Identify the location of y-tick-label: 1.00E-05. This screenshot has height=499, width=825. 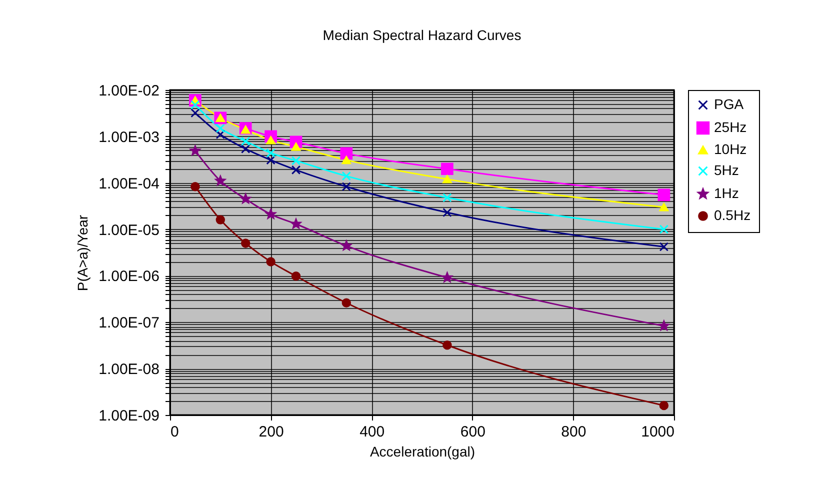
(129, 230).